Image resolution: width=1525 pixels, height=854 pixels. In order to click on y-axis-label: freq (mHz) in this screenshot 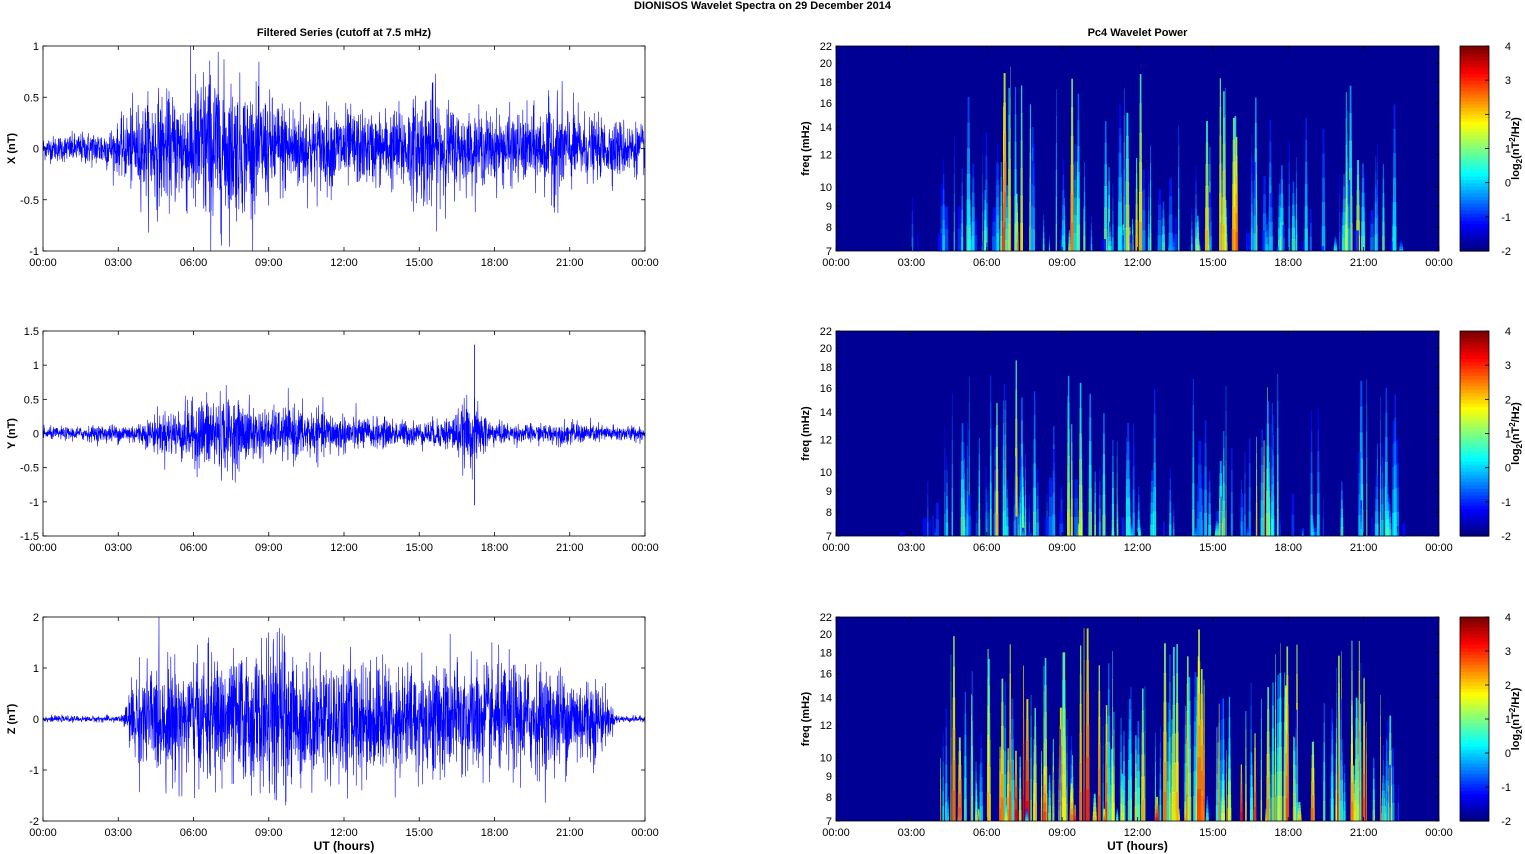, I will do `click(806, 433)`.